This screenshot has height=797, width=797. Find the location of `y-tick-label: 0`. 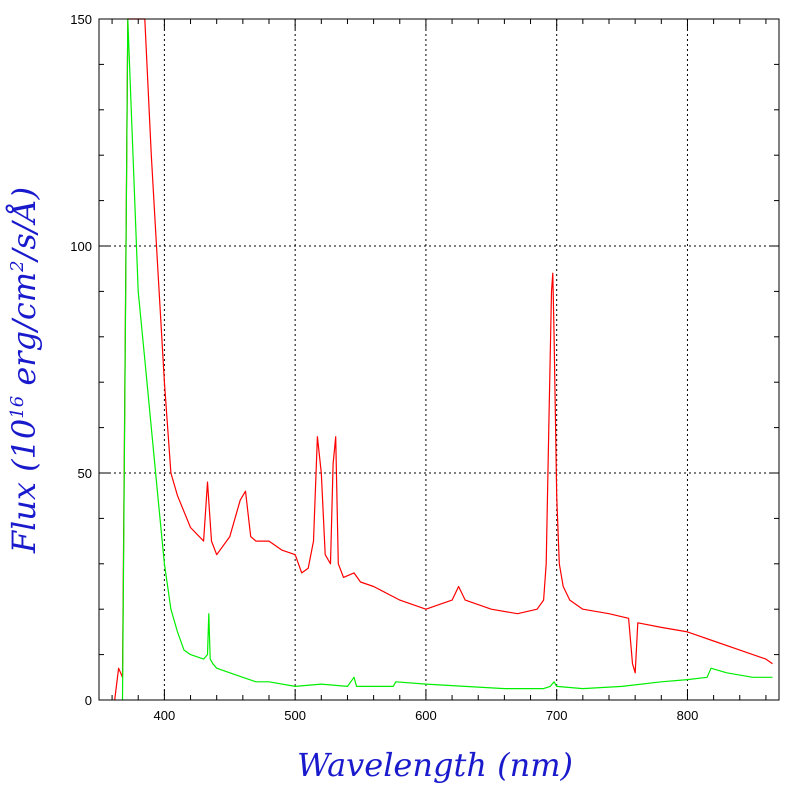

y-tick-label: 0 is located at coordinates (88, 700).